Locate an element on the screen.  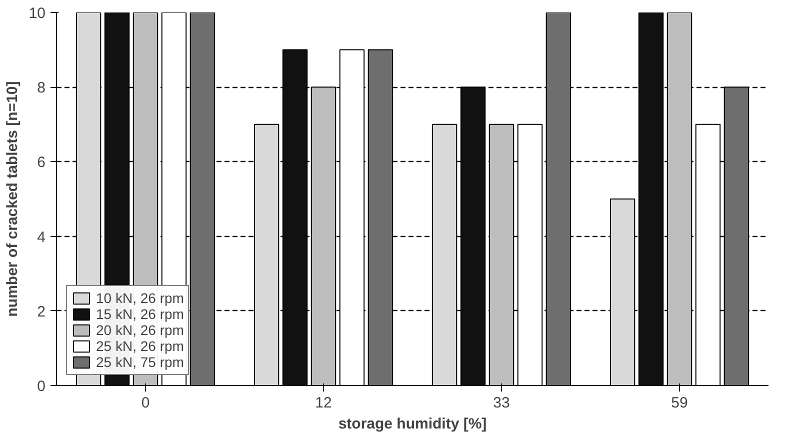
x-tick-label: 12 is located at coordinates (323, 403).